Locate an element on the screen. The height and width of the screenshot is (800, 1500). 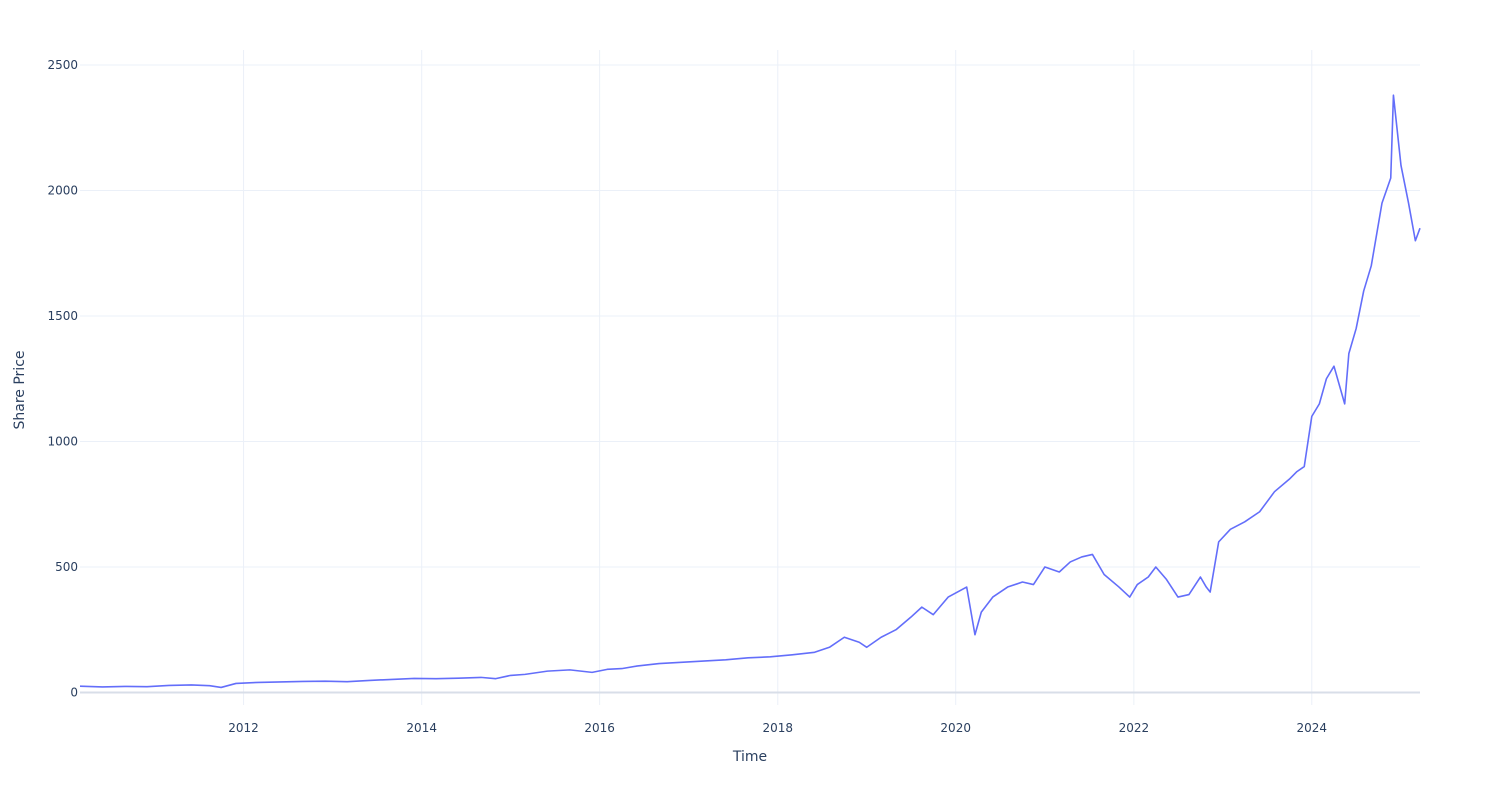
x-tick-label: 2024 is located at coordinates (1312, 728).